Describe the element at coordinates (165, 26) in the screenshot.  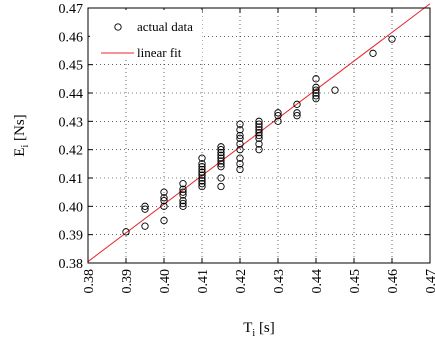
I see `legend-label-actual-data: actual data` at that location.